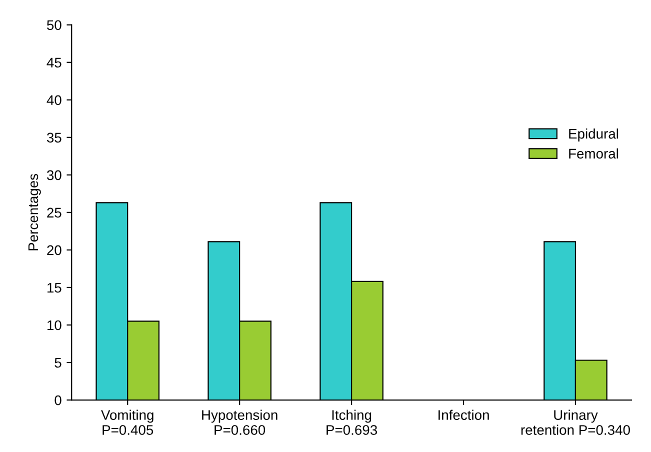  What do you see at coordinates (54, 175) in the screenshot?
I see `y-tick-label: 30` at bounding box center [54, 175].